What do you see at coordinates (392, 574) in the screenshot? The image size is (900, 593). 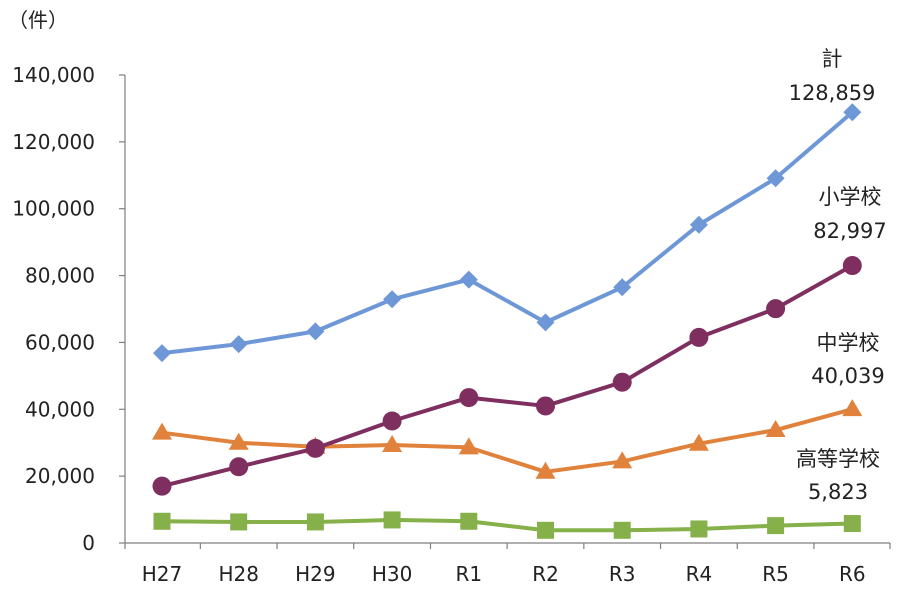 I see `x-tick-label: H30` at bounding box center [392, 574].